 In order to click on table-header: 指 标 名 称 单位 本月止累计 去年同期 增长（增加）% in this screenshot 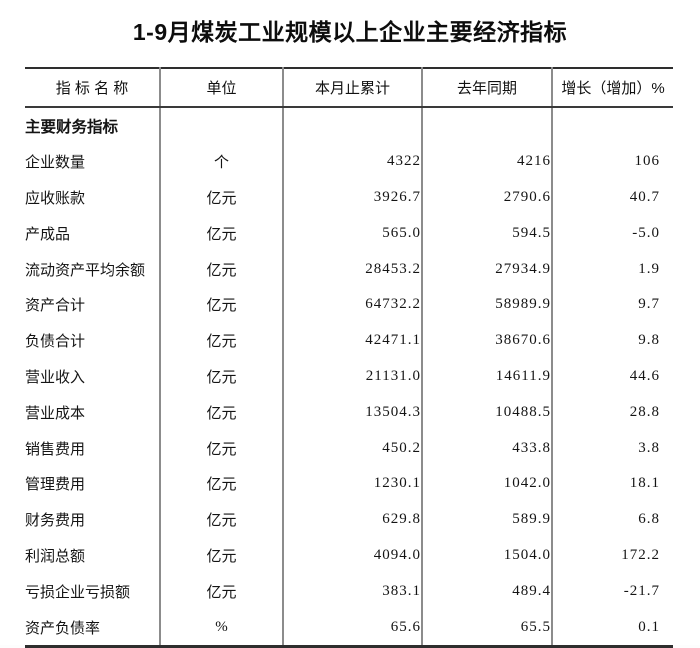, I will do `click(349, 88)`.